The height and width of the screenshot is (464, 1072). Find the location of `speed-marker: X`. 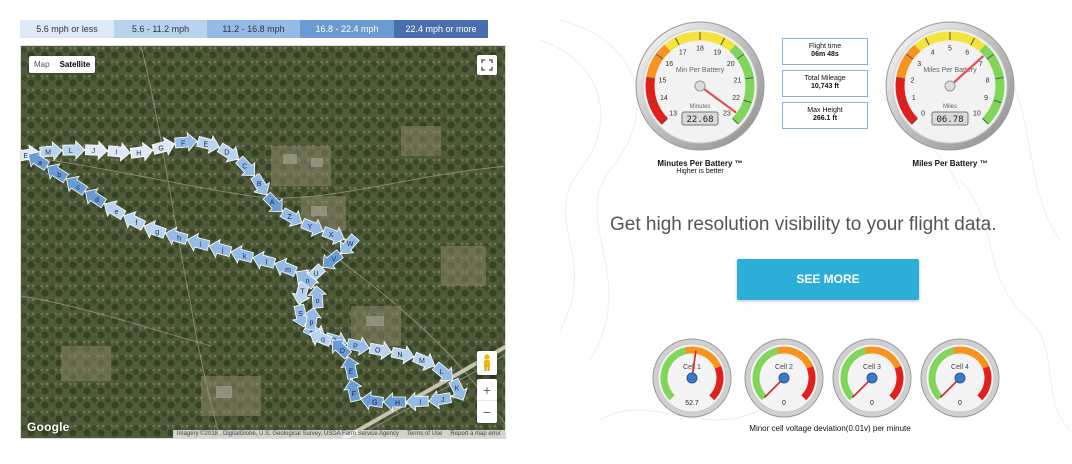

speed-marker: X is located at coordinates (333, 235).